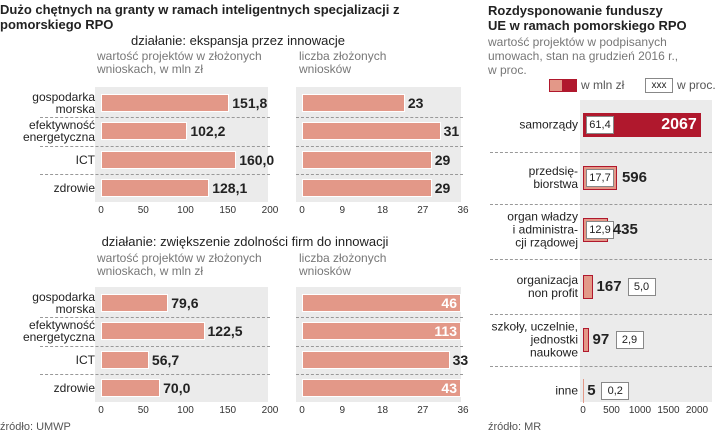 The height and width of the screenshot is (436, 720). Describe the element at coordinates (208, 131) in the screenshot. I see `value-label: 102,2` at that location.